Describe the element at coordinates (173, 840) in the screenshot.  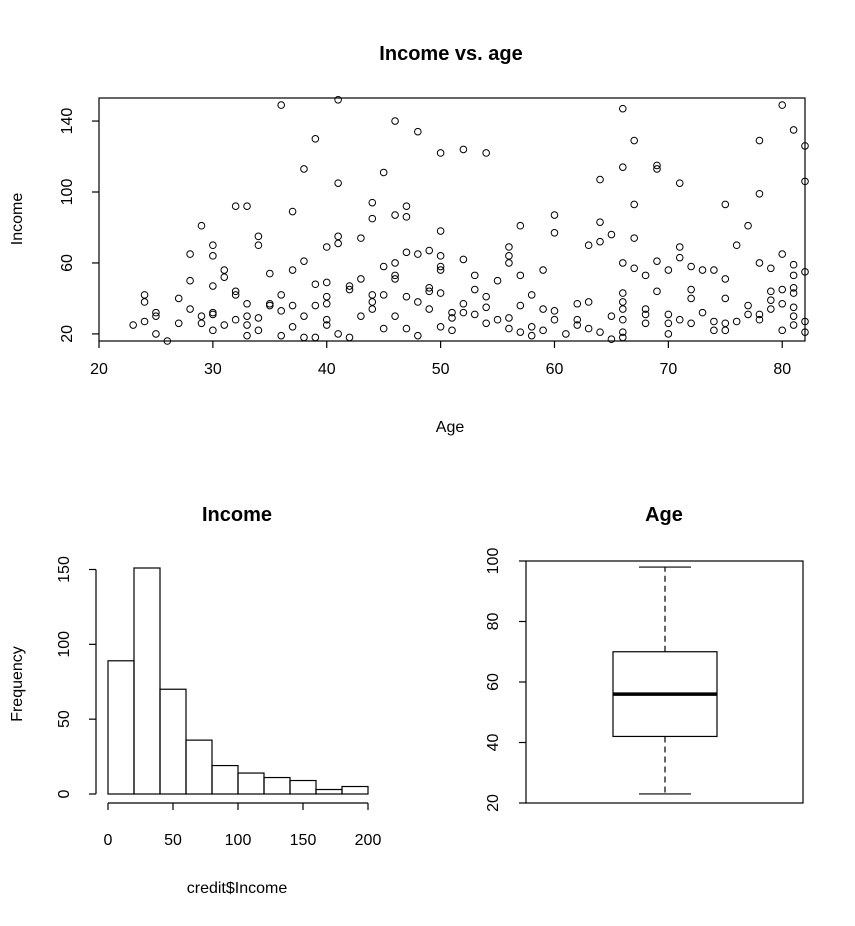
I see `histogram-x-tick-label: 50` at that location.